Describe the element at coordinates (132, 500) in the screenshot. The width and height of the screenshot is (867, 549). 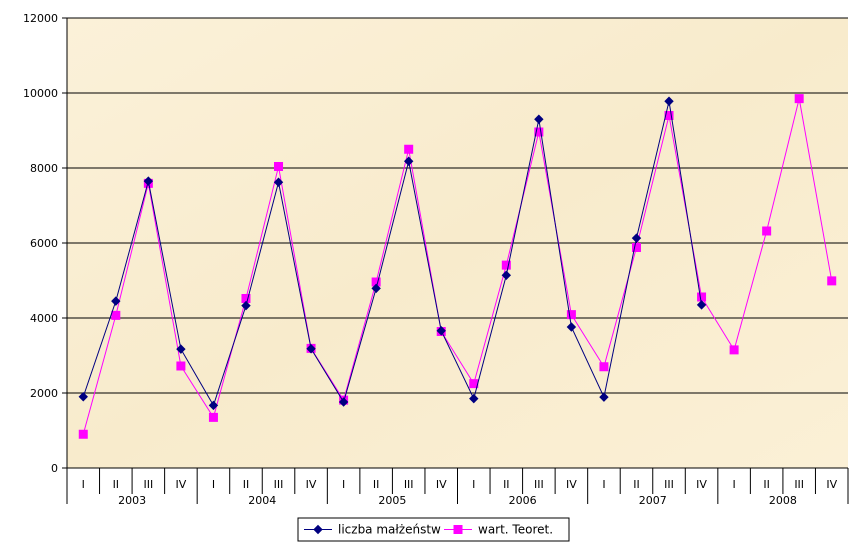
I see `year-label: 2003` at that location.